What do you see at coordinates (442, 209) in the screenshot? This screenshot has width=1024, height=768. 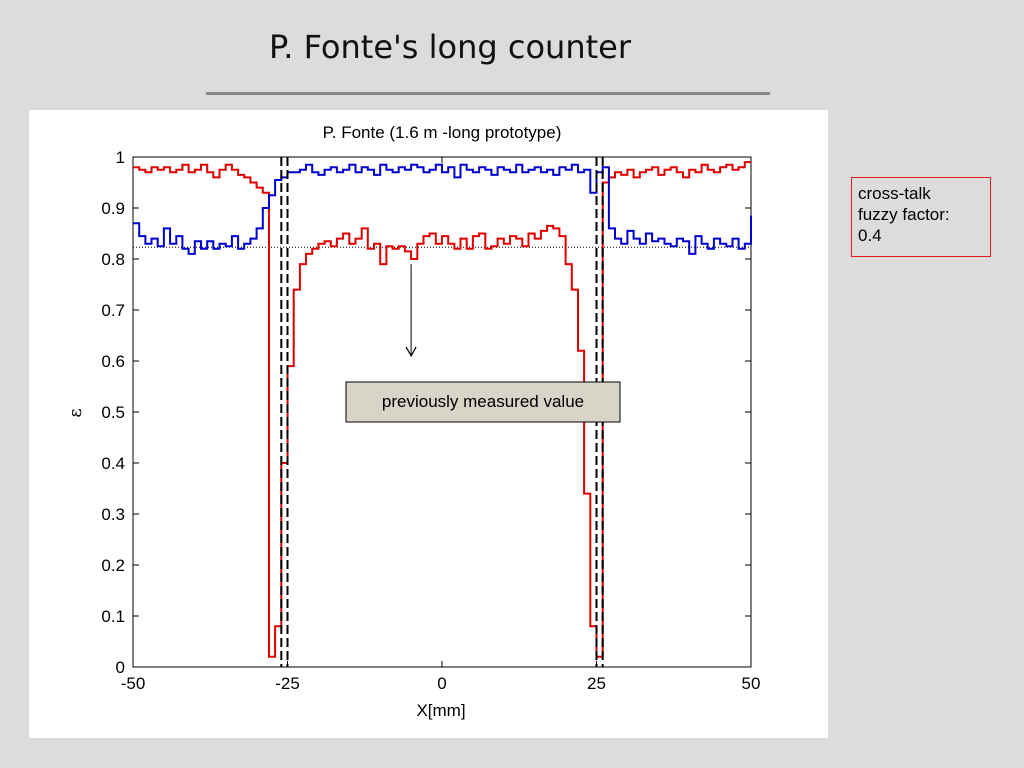 I see `series-blue-line` at bounding box center [442, 209].